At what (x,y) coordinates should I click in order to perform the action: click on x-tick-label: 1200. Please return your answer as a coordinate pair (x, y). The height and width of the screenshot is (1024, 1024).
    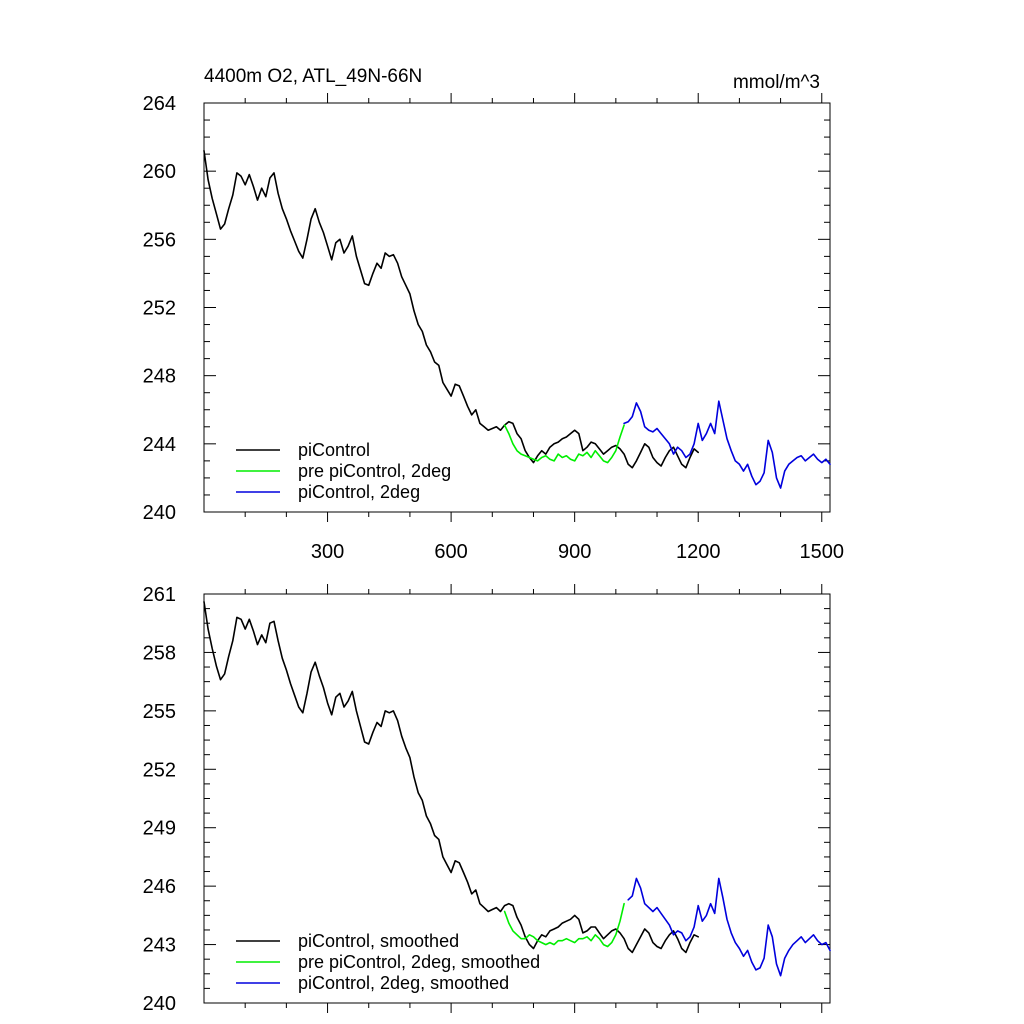
    Looking at the image, I should click on (698, 552).